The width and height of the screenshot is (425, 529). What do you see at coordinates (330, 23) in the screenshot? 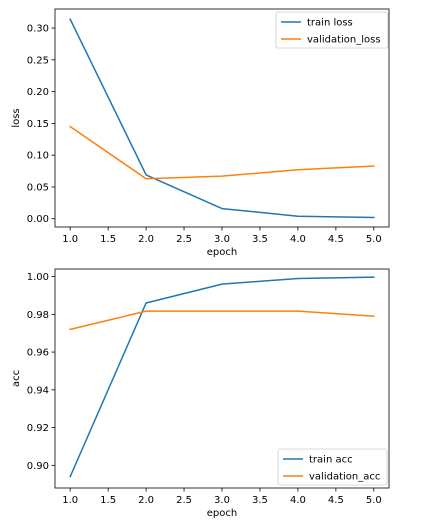
I see `legend-label-train-loss: train loss` at bounding box center [330, 23].